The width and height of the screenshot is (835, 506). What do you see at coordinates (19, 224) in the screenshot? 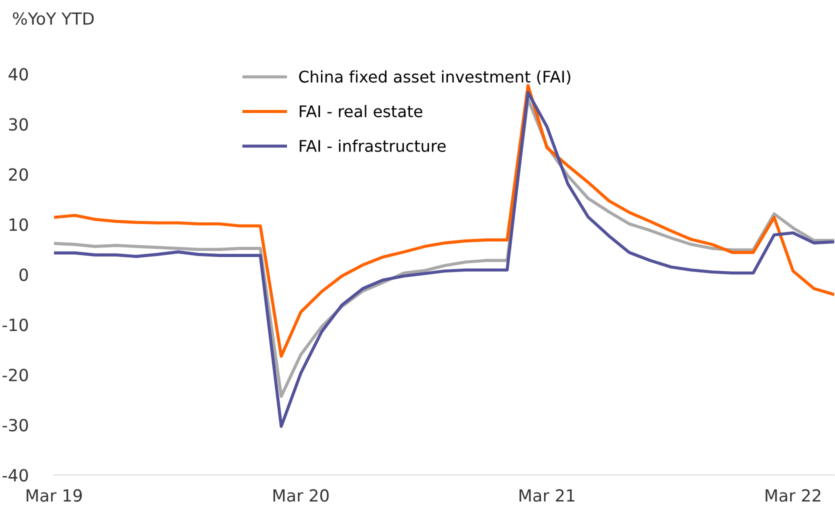
I see `y-tick-label: 10` at bounding box center [19, 224].